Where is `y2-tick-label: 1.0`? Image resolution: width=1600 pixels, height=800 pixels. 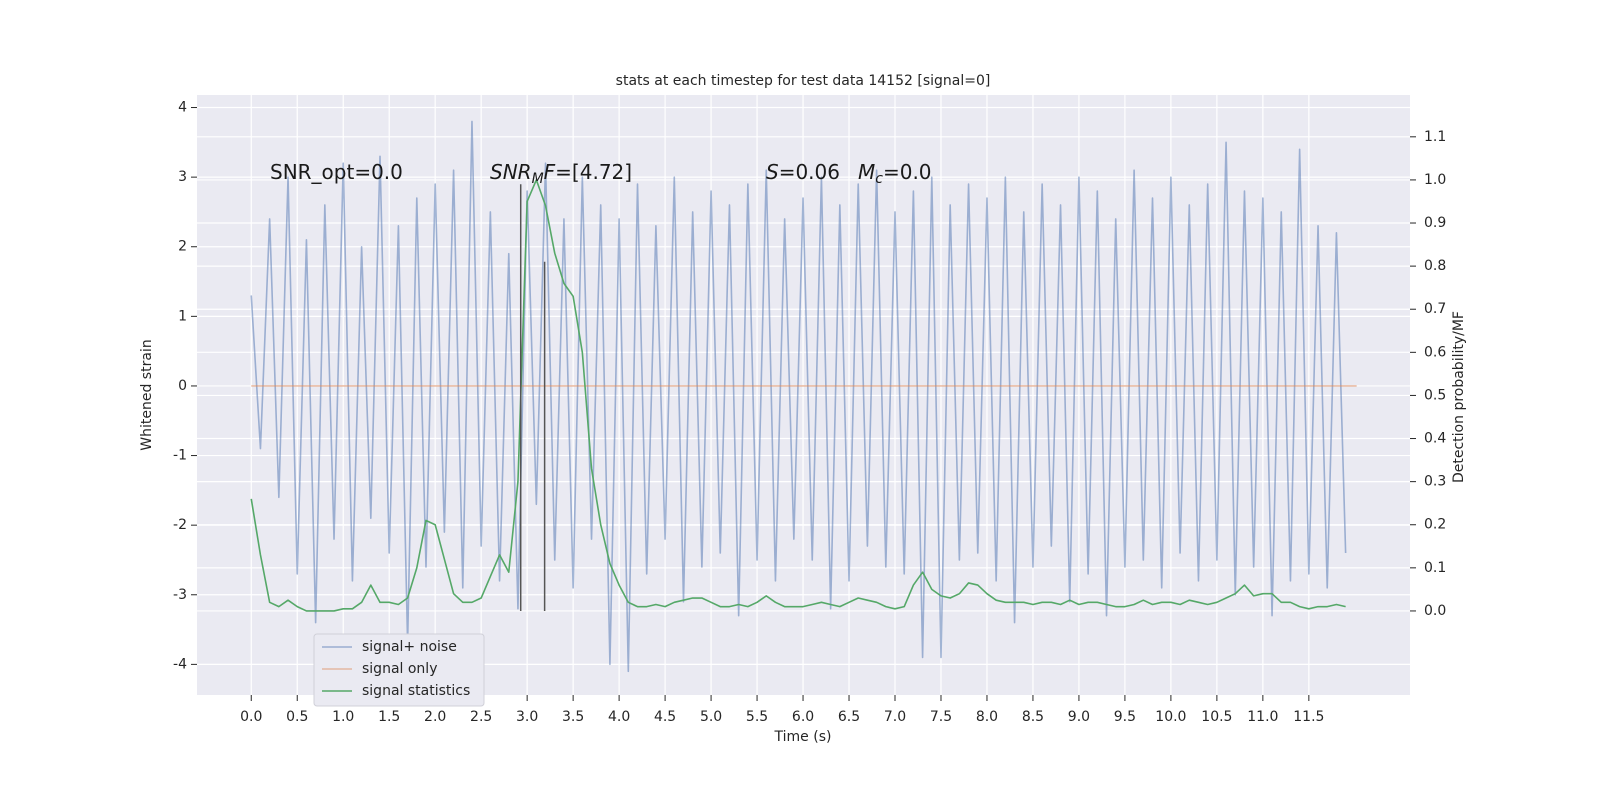
y2-tick-label: 1.0 is located at coordinates (1435, 180).